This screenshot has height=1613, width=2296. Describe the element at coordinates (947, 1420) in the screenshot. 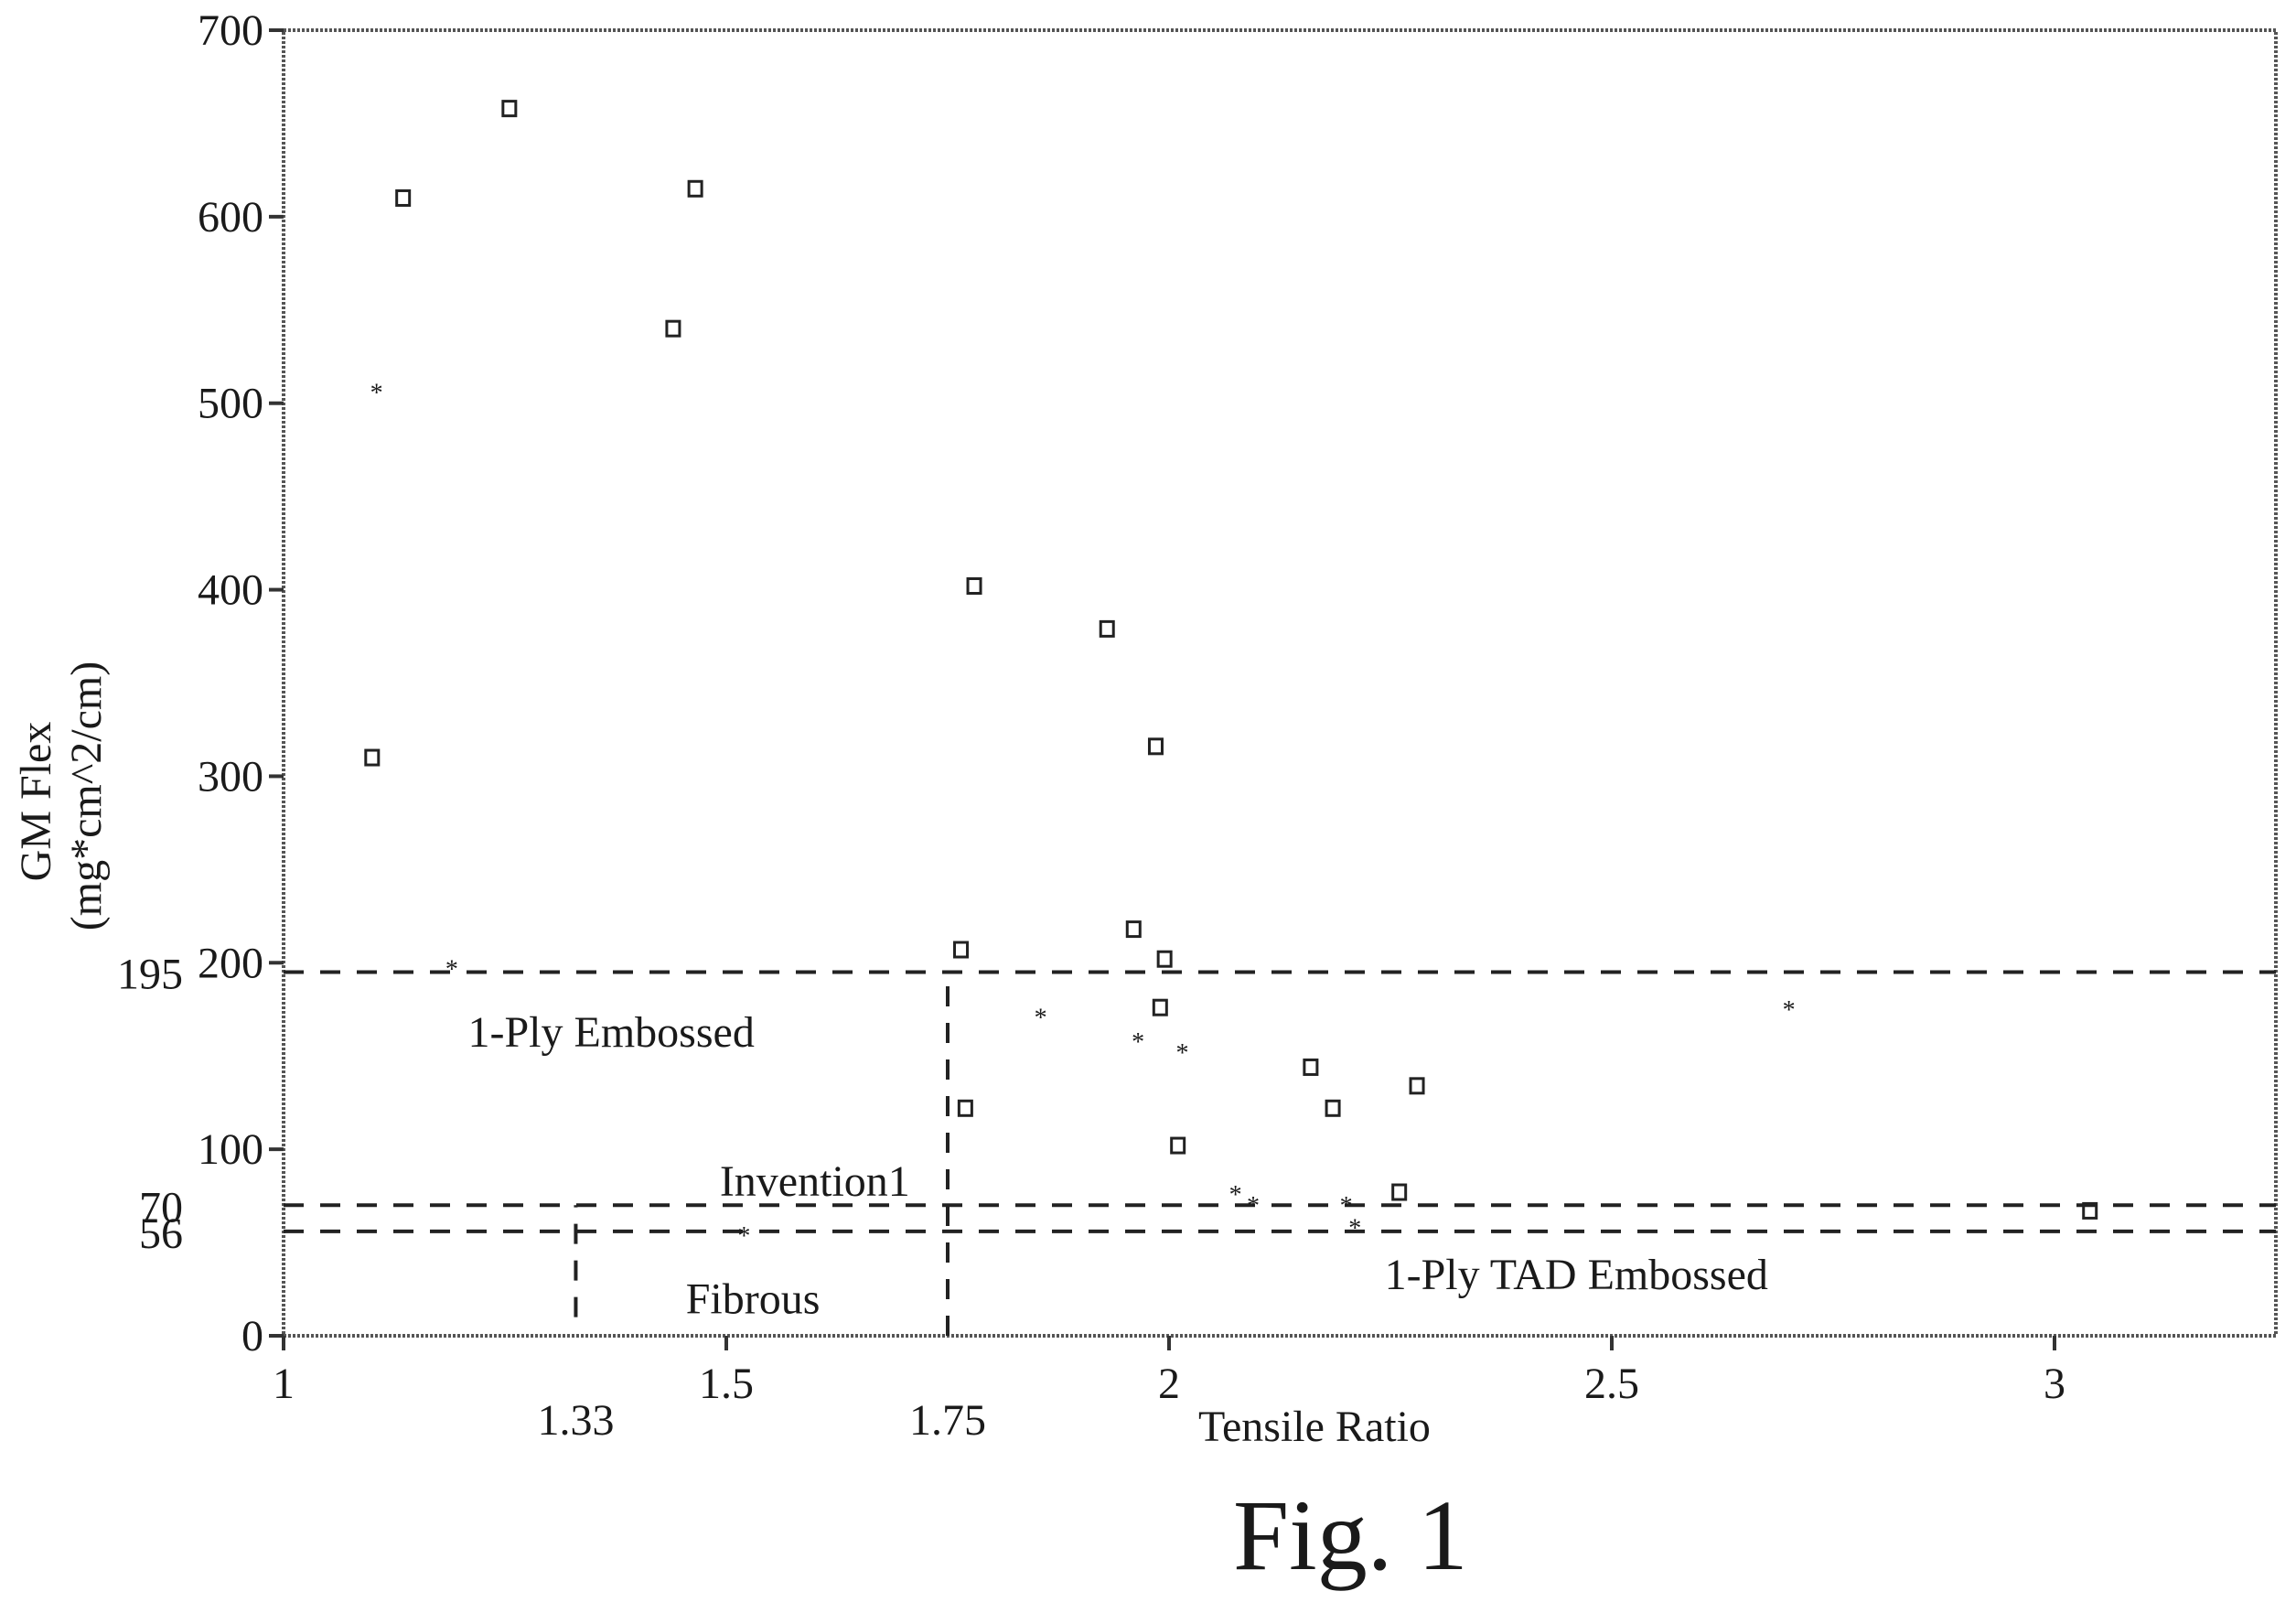

I see `threshold-x-label: 1.75` at that location.